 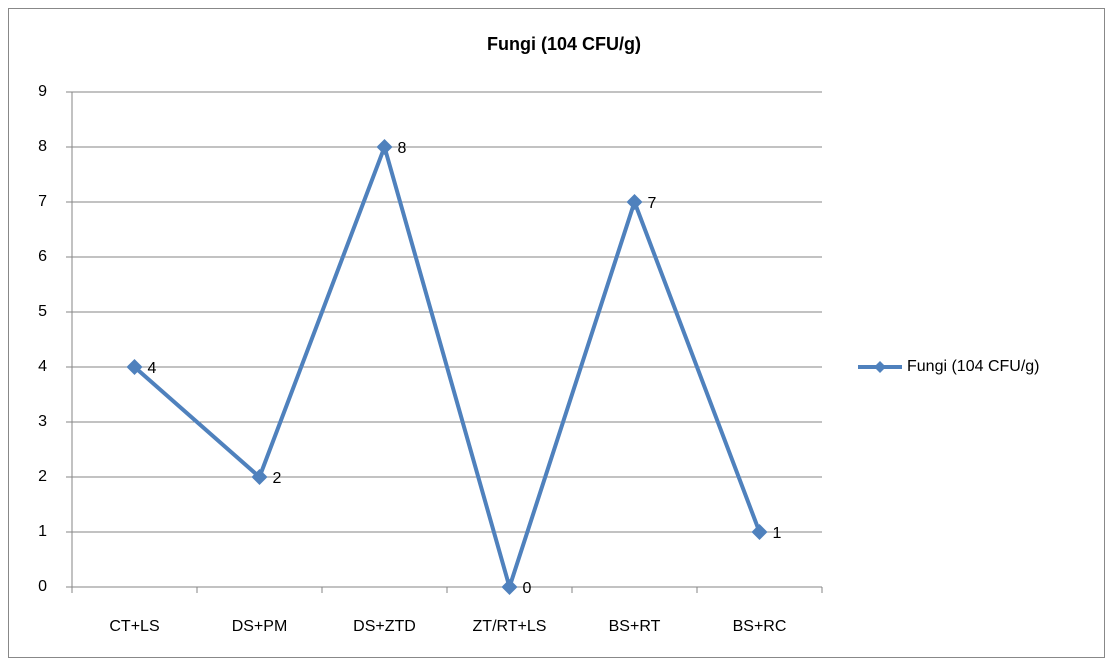 What do you see at coordinates (652, 203) in the screenshot?
I see `data-label: 7` at bounding box center [652, 203].